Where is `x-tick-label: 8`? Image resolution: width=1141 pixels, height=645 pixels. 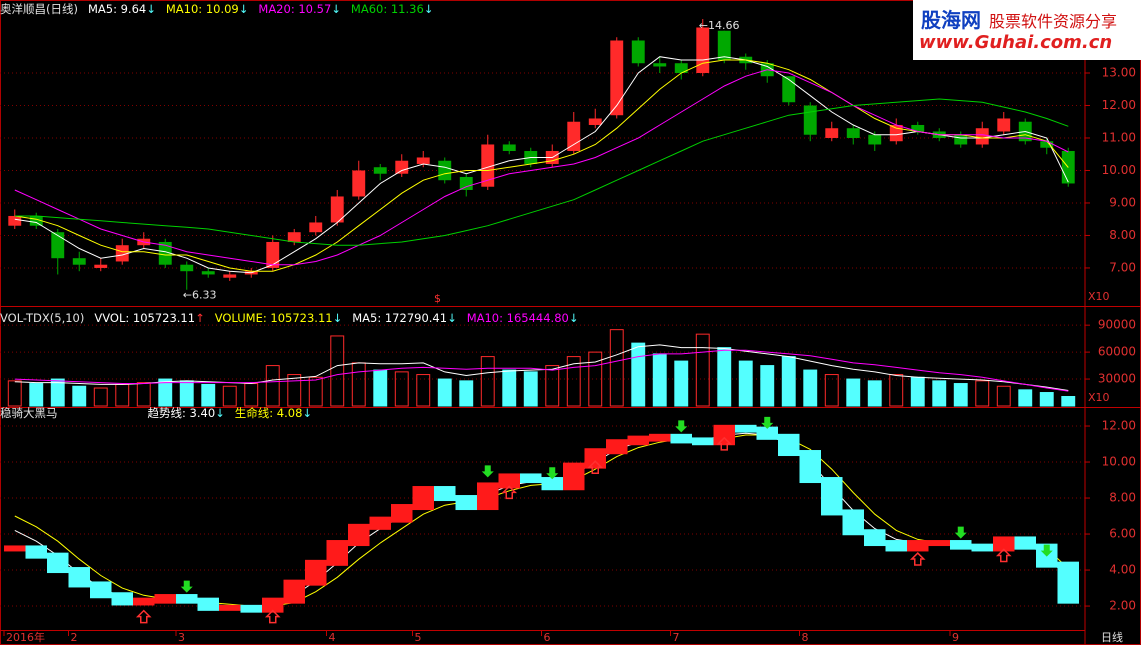 x-tick-label: 8 is located at coordinates (805, 637).